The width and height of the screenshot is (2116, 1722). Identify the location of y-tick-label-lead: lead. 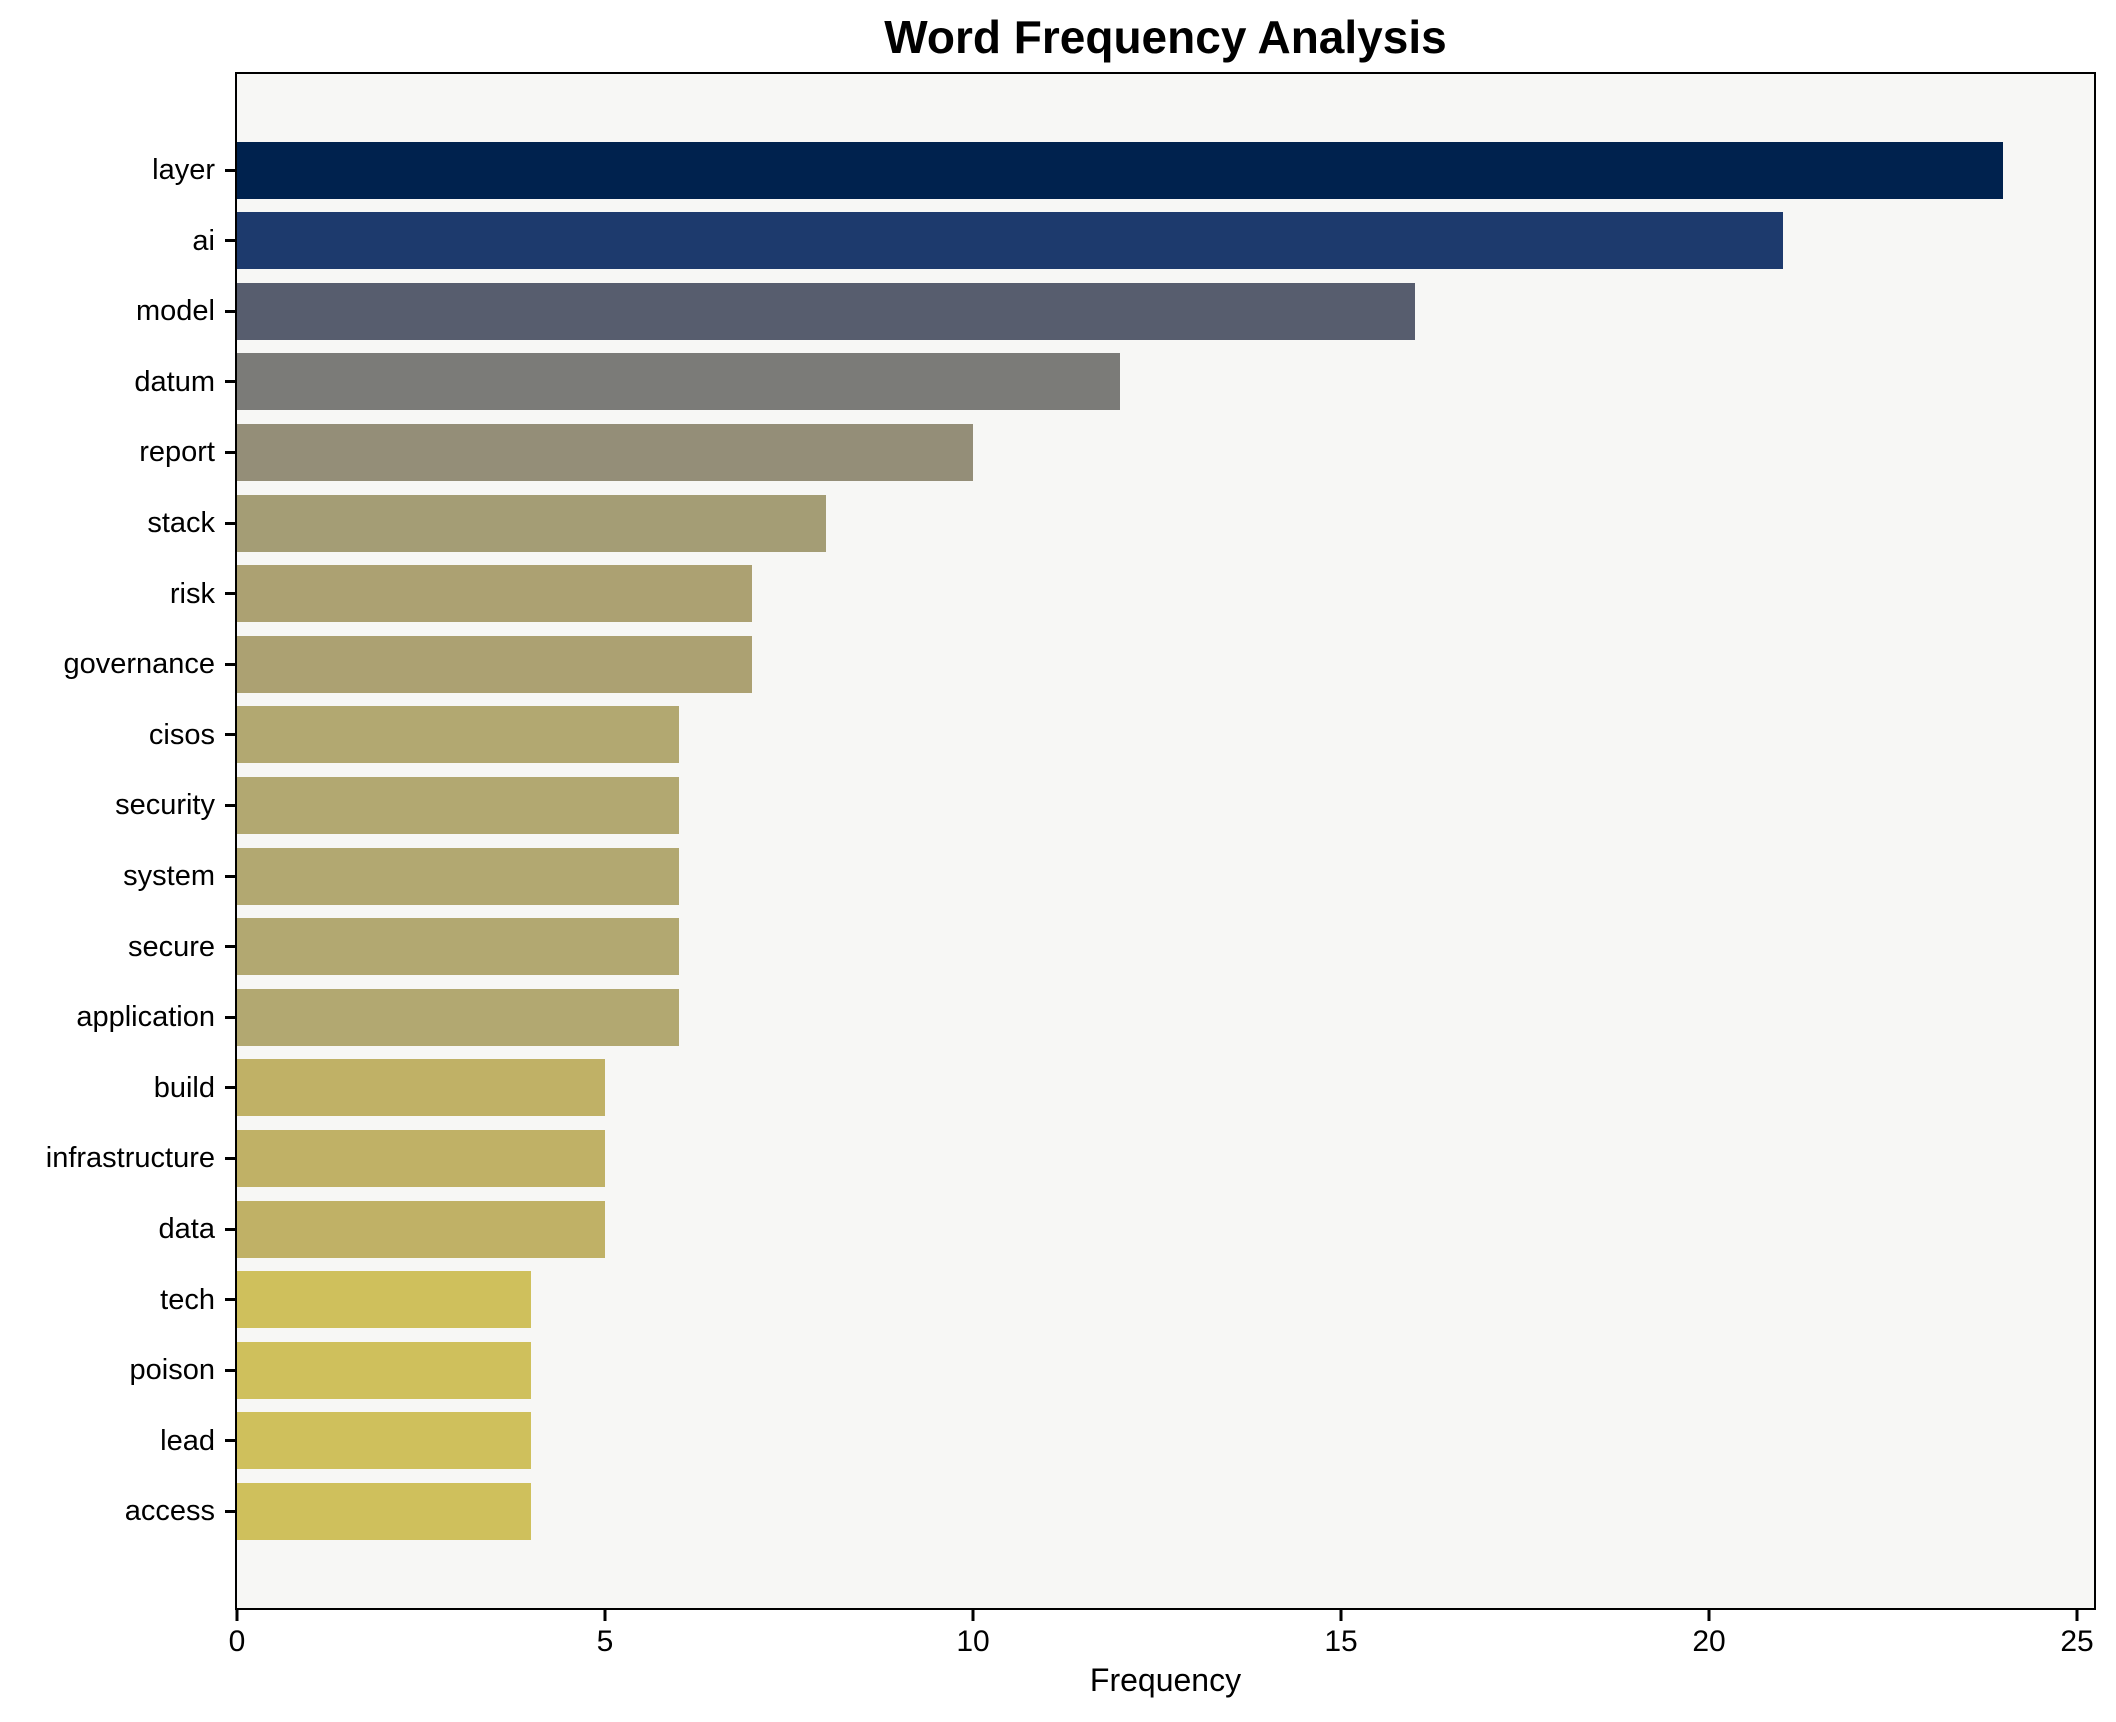
(187, 1440).